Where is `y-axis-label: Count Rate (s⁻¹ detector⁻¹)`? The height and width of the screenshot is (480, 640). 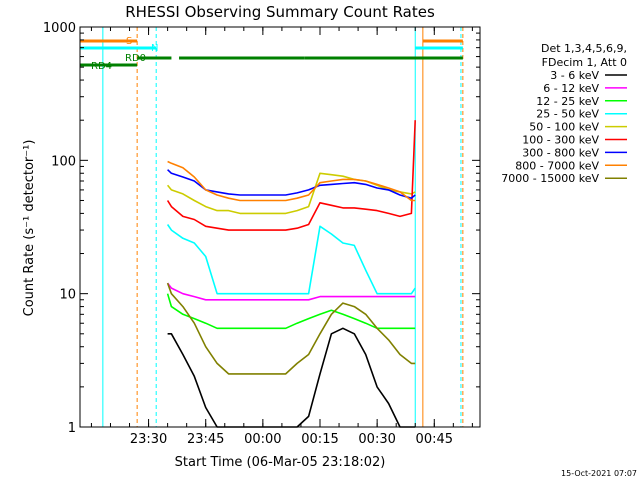
y-axis-label: Count Rate (s⁻¹ detector⁻¹) is located at coordinates (29, 228).